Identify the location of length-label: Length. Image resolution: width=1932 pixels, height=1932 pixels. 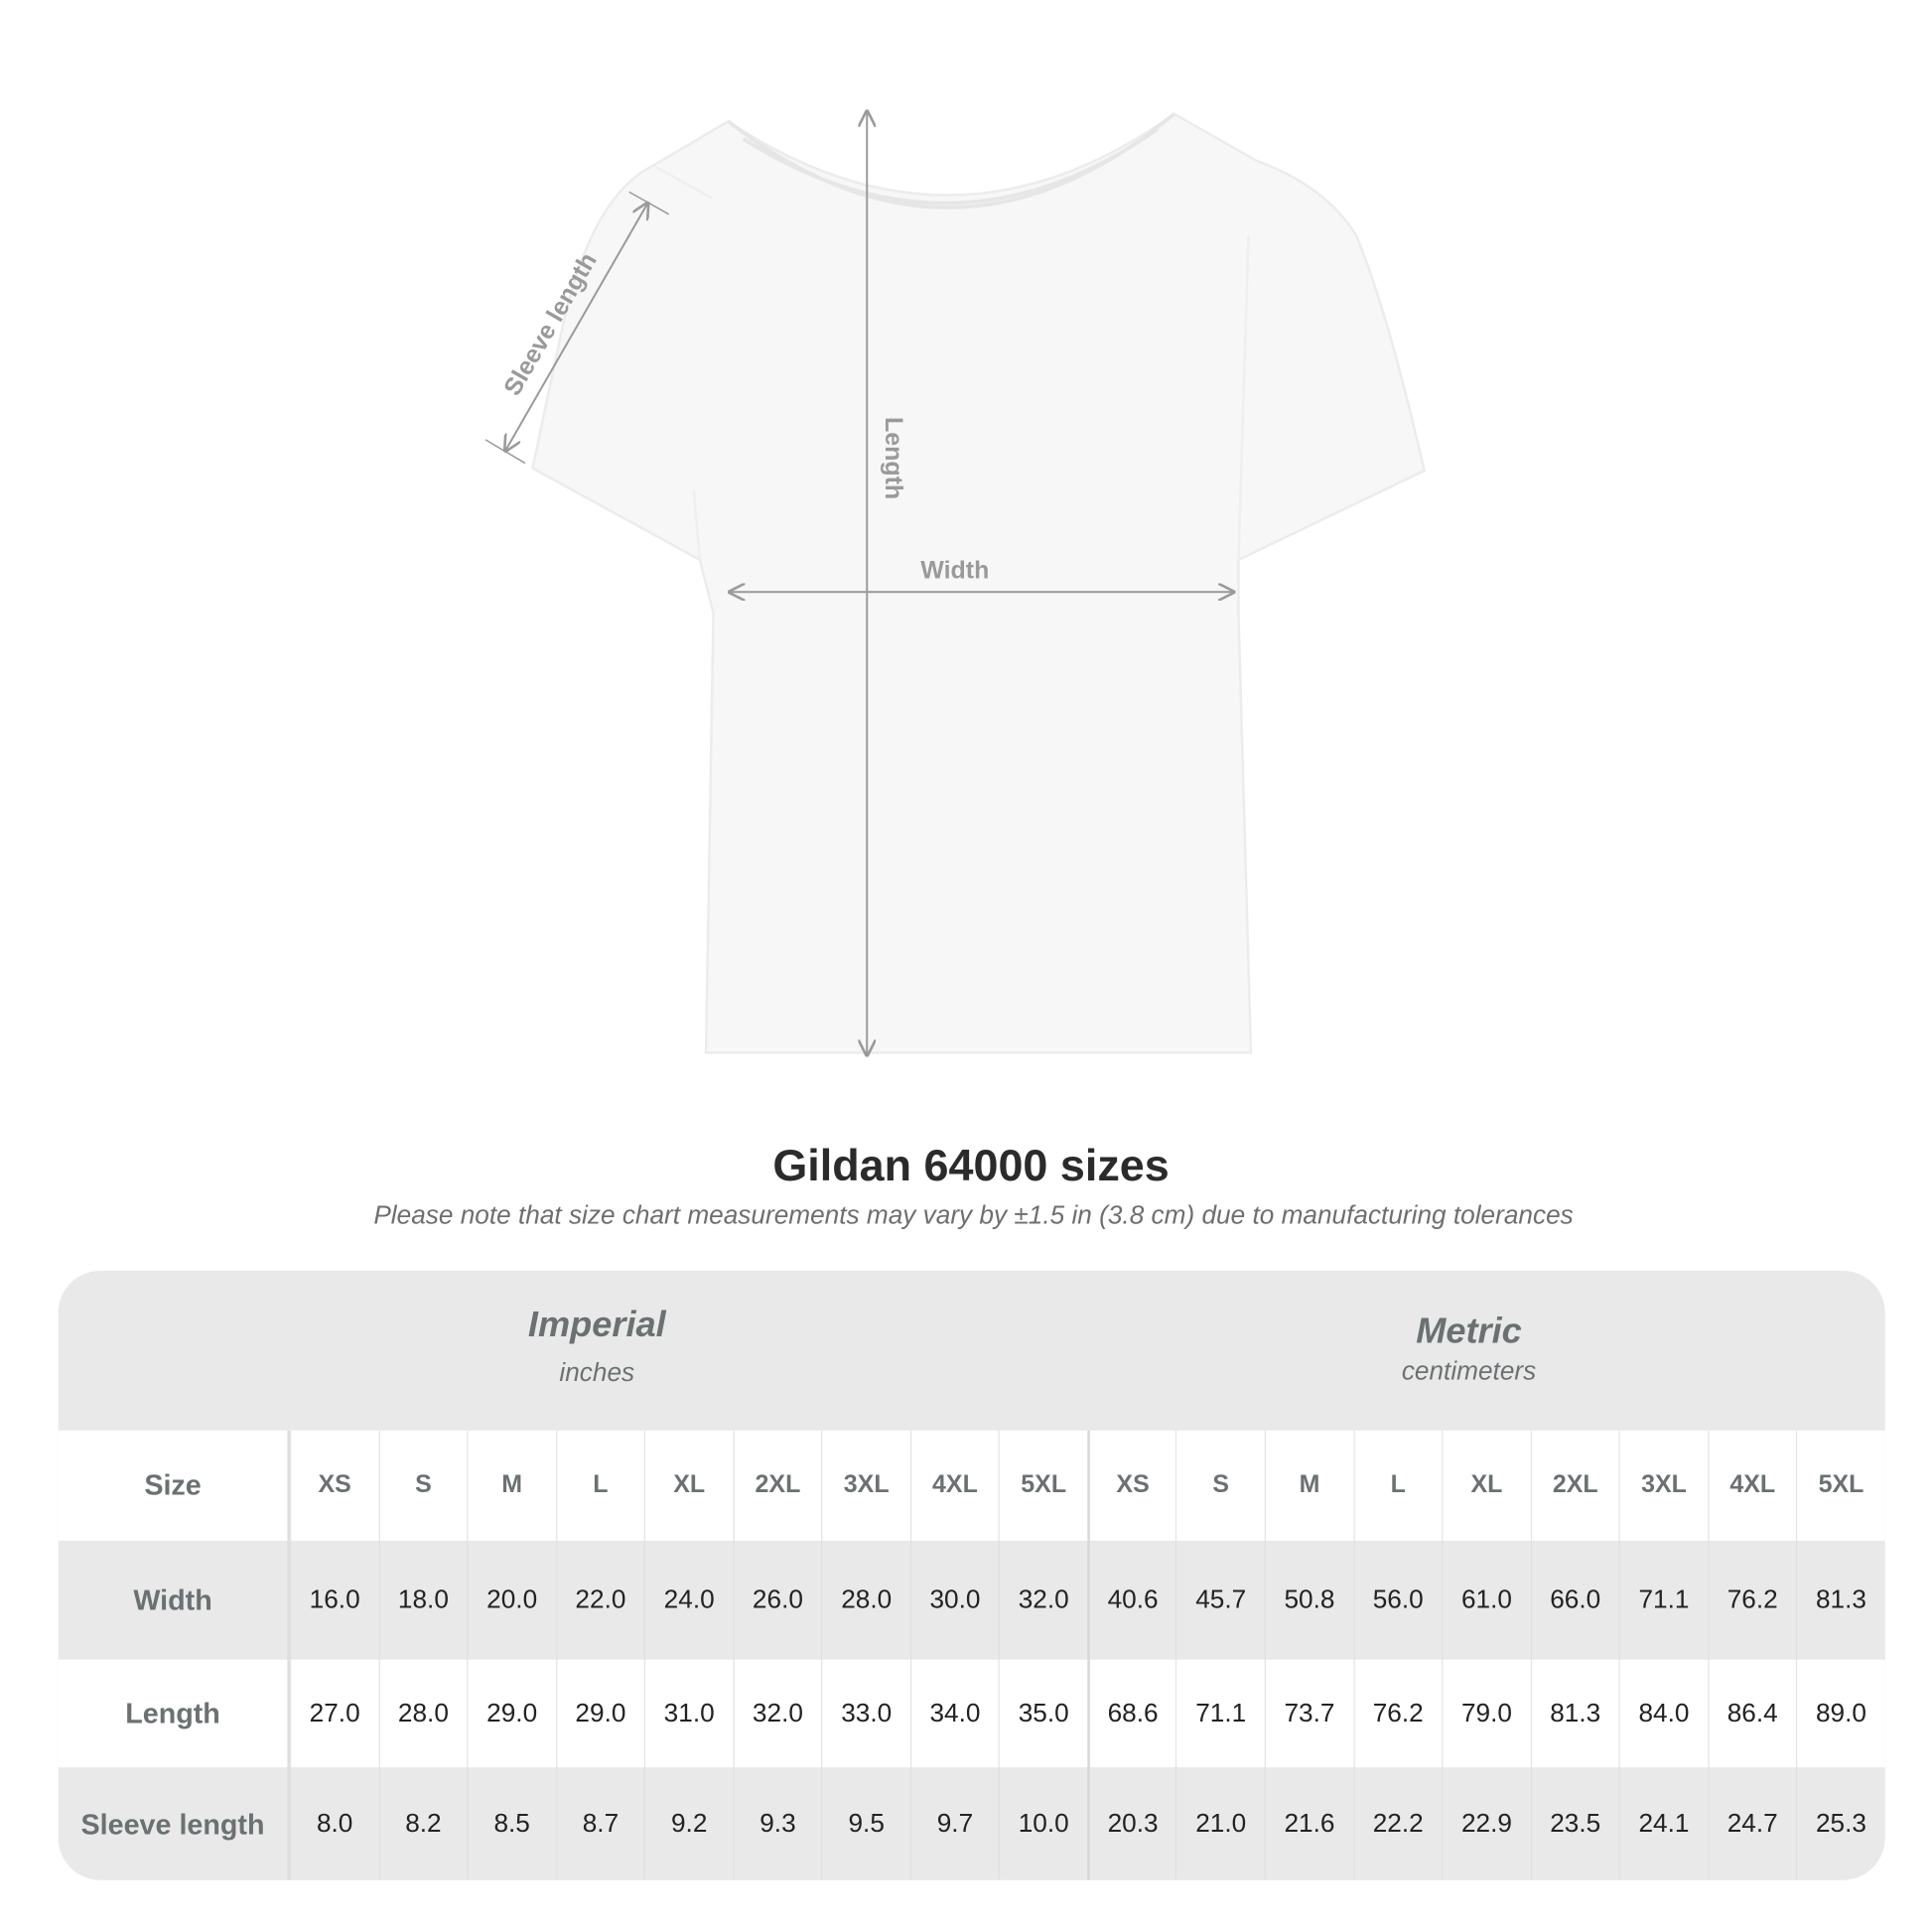
(894, 458).